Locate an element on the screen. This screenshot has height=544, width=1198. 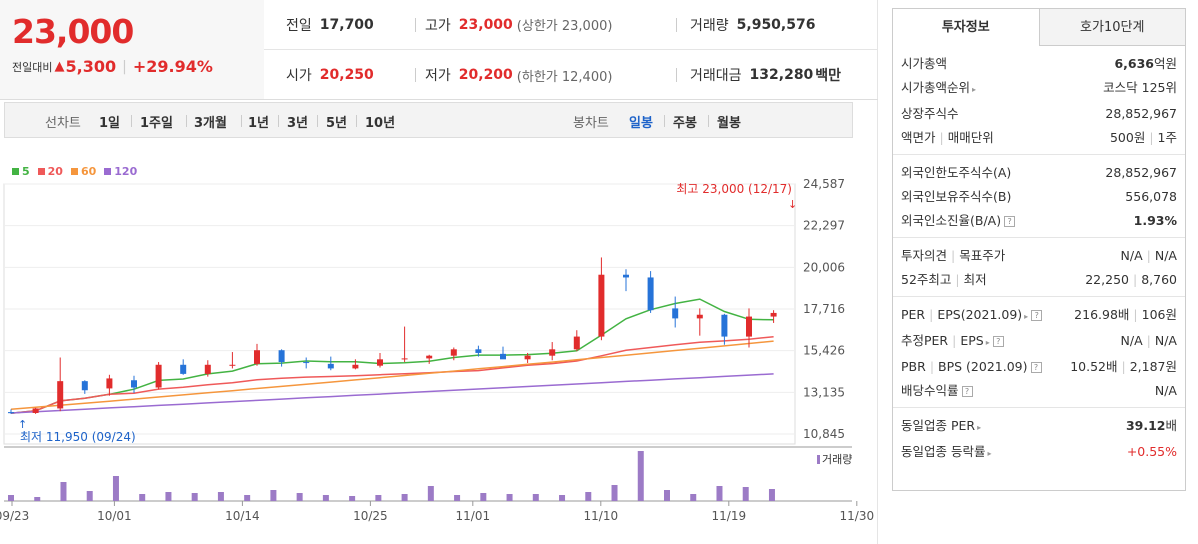
ma-legend: 5 20 60 120 is located at coordinates (74, 171).